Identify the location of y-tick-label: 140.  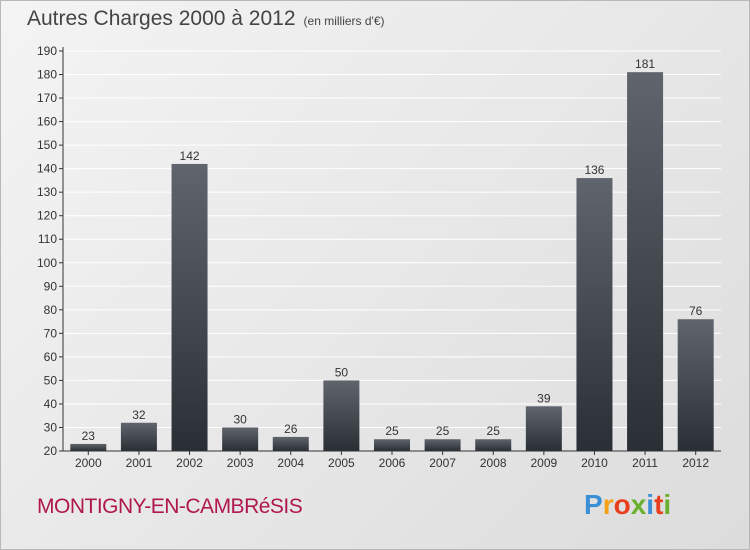
(47, 169).